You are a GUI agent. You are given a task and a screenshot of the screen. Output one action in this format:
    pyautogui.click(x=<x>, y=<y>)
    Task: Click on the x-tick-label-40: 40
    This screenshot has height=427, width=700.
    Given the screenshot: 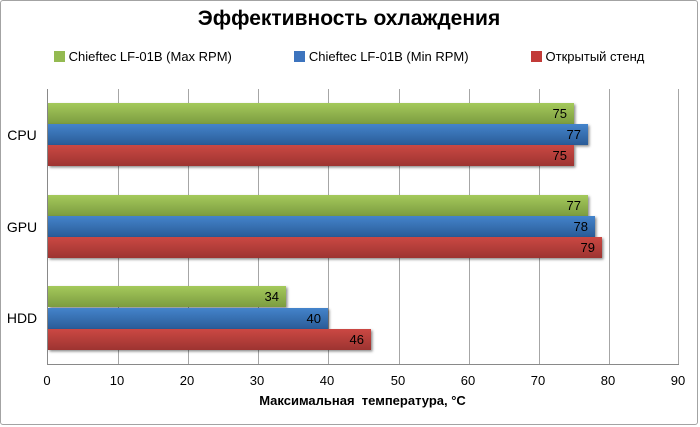 What is the action you would take?
    pyautogui.click(x=327, y=380)
    